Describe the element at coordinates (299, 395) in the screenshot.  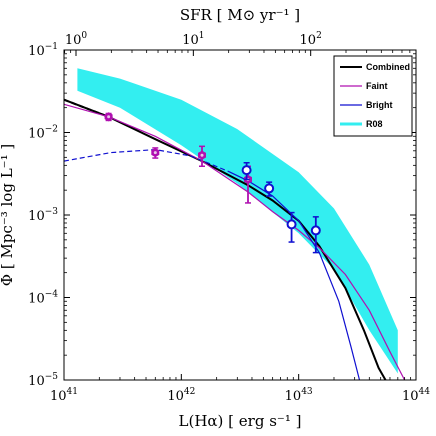
I see `x-tick-label-2: 1043` at that location.